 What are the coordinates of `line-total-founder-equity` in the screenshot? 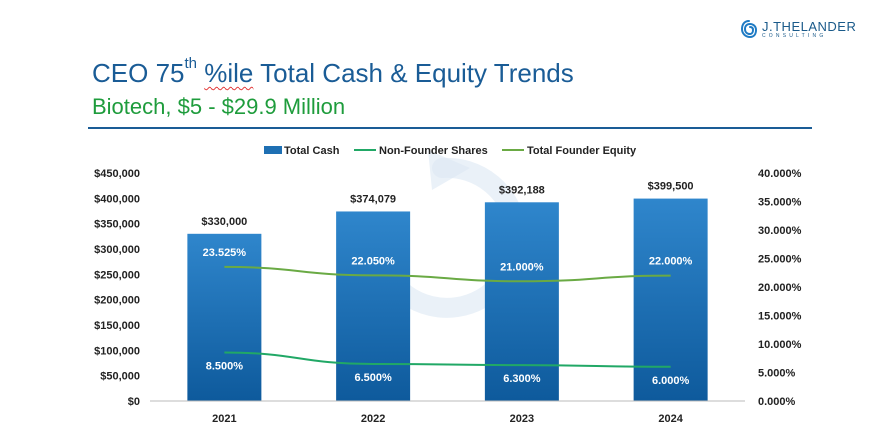 It's located at (447, 274).